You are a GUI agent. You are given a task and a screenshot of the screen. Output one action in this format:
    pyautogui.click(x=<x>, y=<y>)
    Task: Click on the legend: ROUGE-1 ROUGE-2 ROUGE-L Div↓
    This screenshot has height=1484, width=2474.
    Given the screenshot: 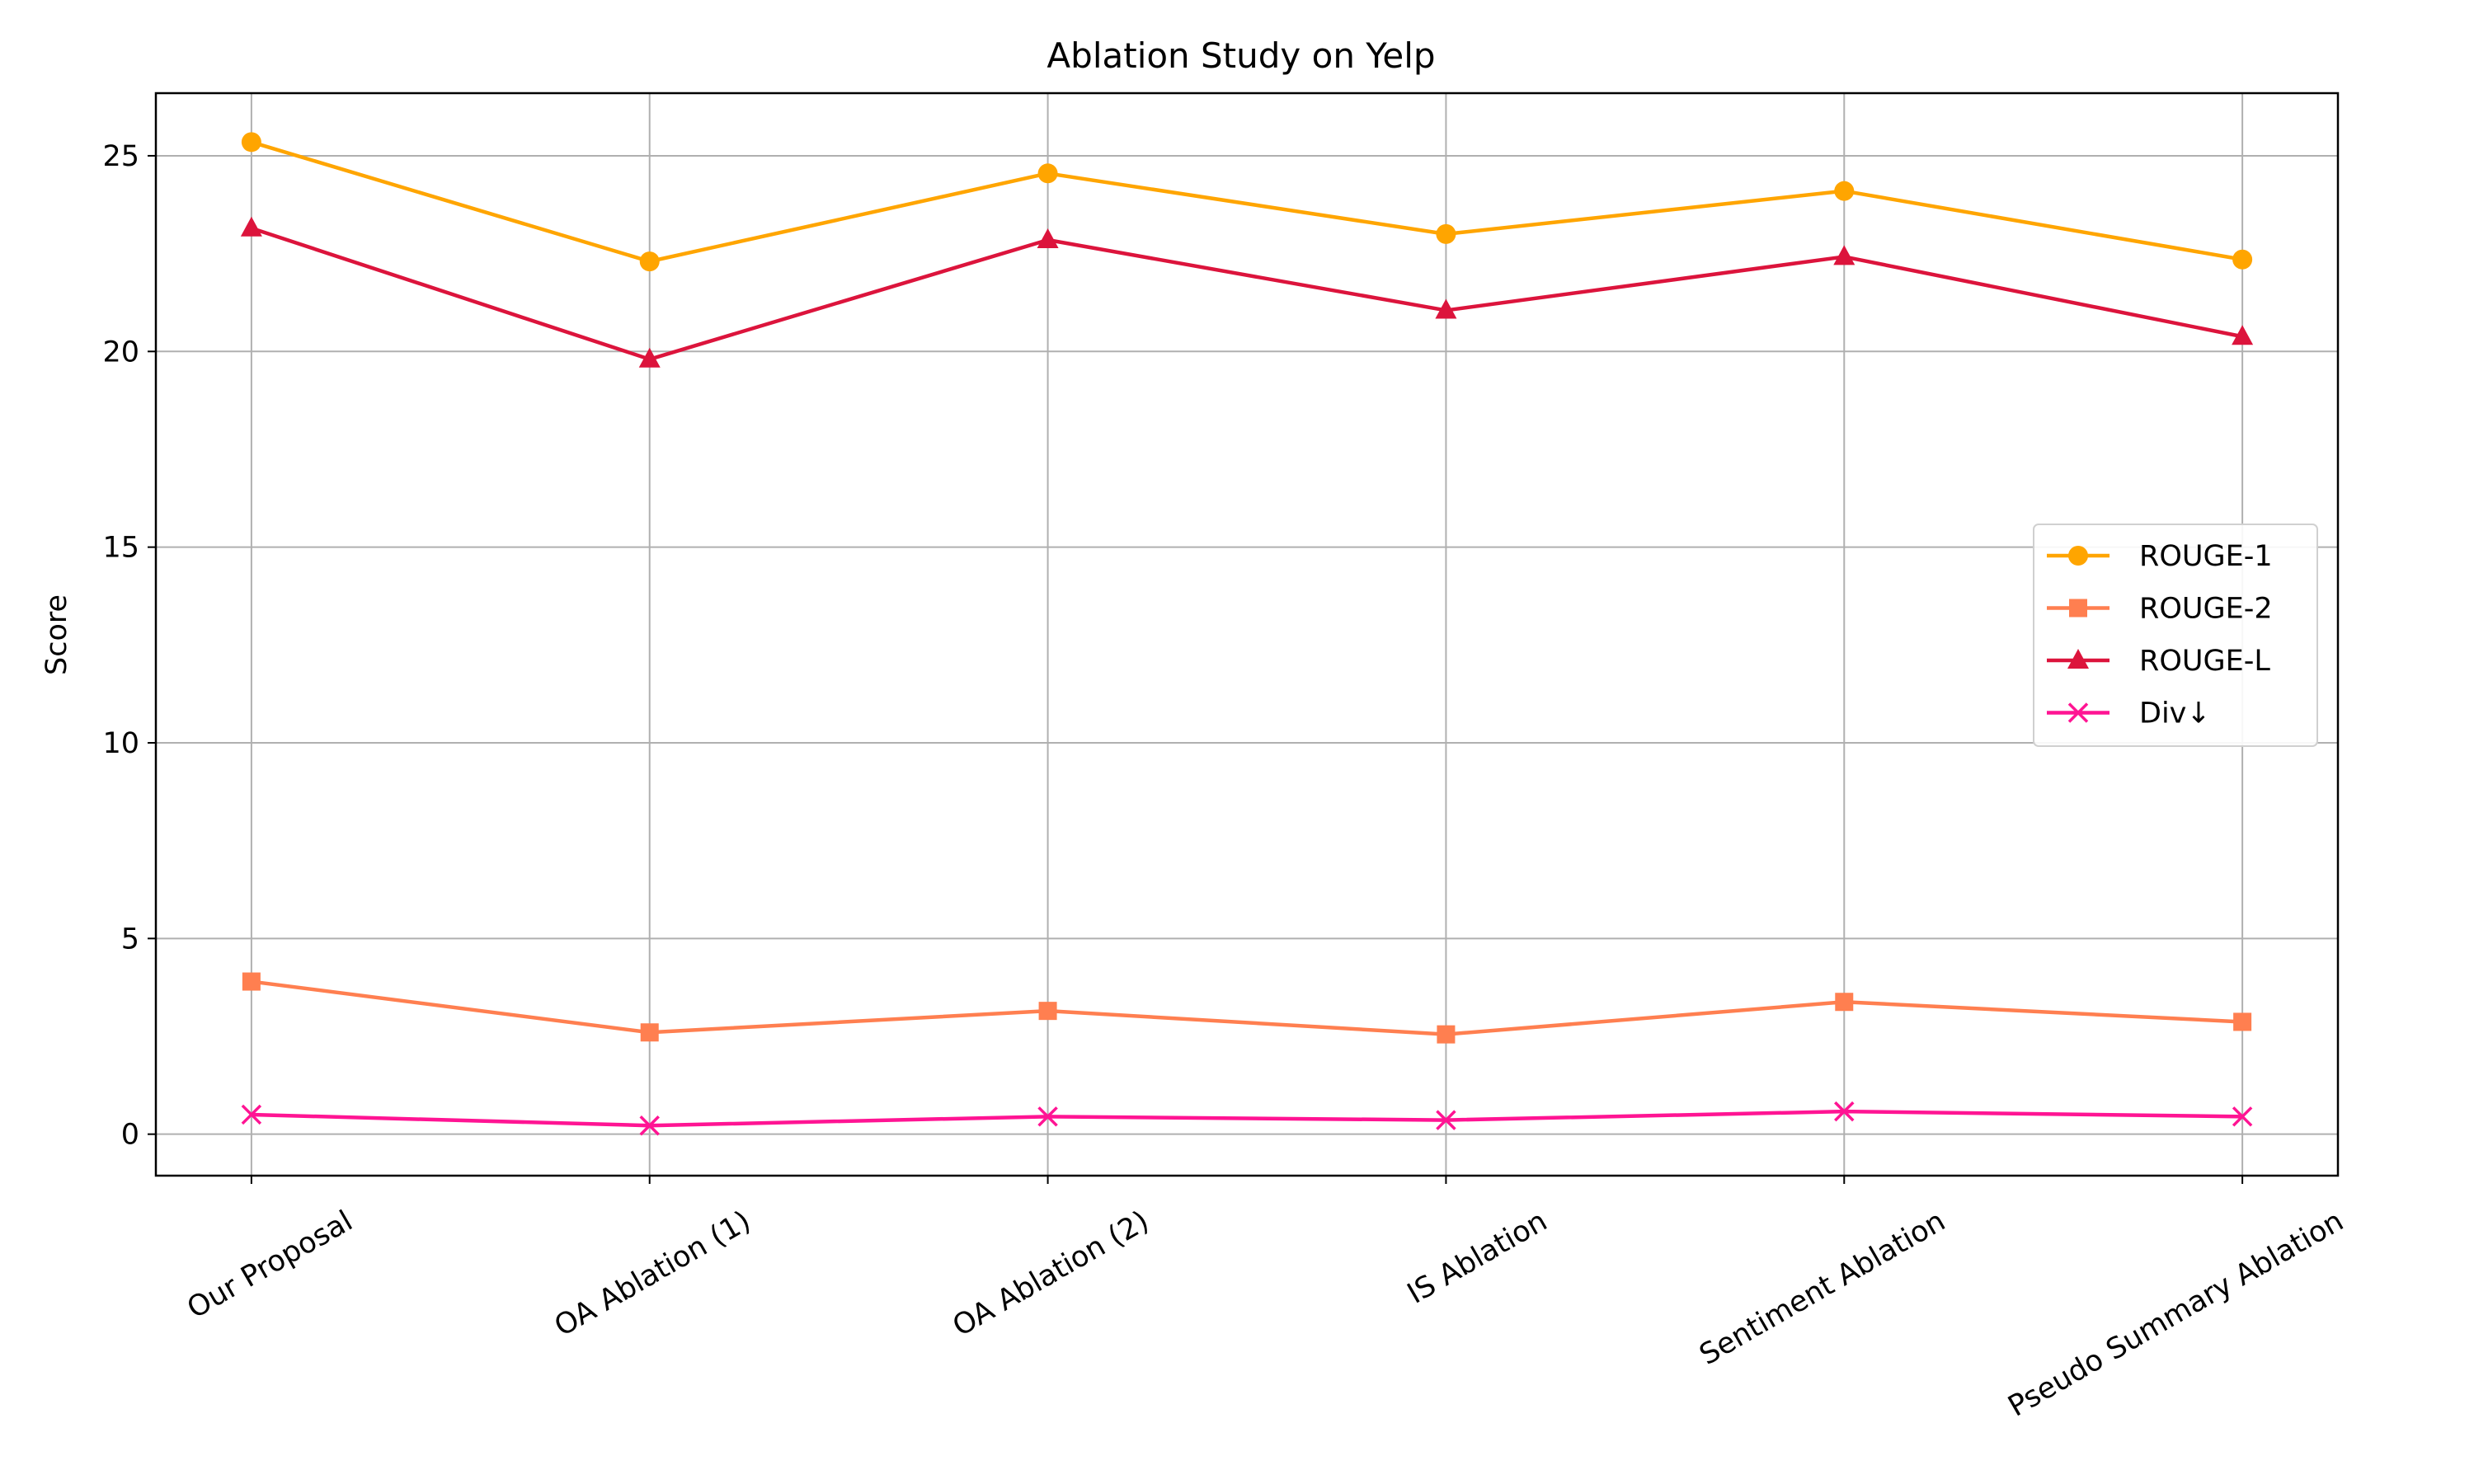 What is the action you would take?
    pyautogui.click(x=2175, y=635)
    